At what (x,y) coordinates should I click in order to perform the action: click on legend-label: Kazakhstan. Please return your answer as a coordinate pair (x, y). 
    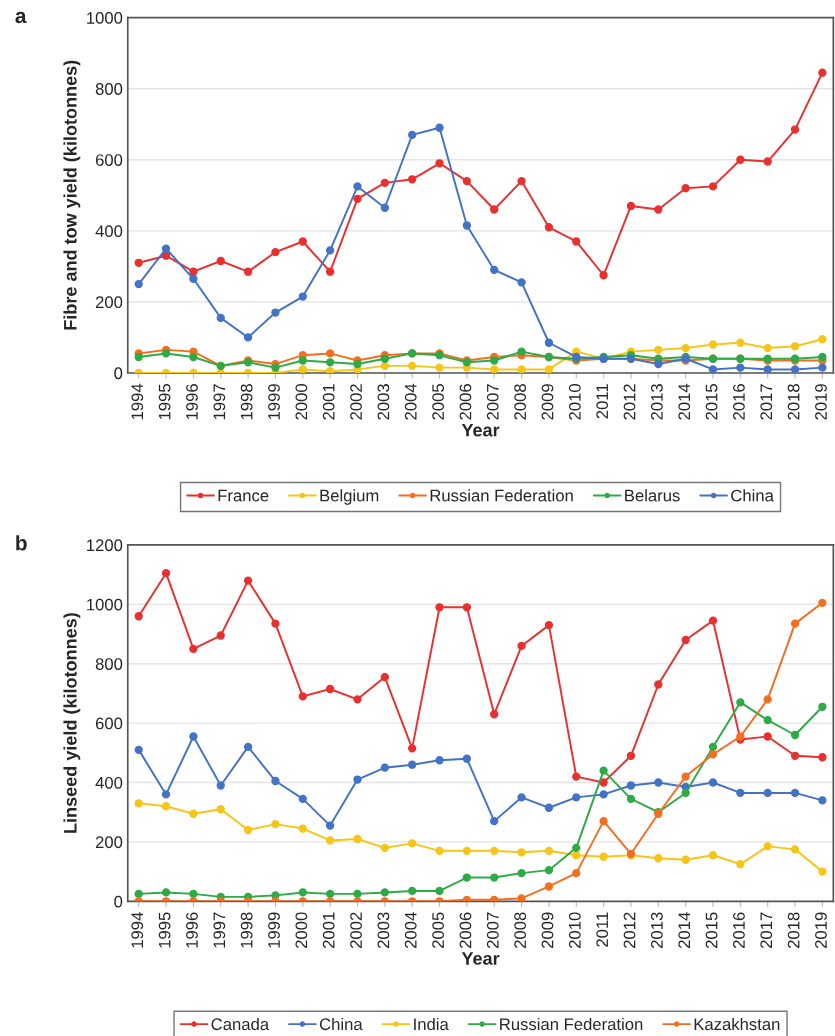
    Looking at the image, I should click on (737, 1024).